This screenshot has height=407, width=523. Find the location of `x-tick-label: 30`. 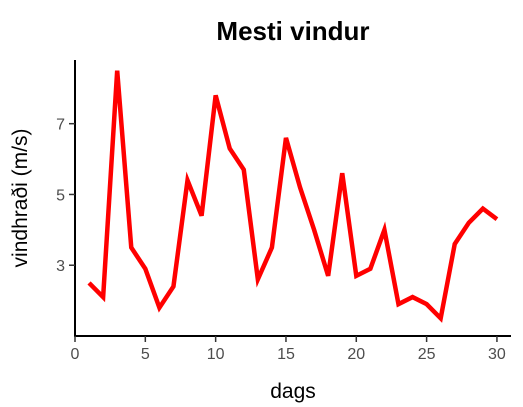

x-tick-label: 30 is located at coordinates (497, 354).